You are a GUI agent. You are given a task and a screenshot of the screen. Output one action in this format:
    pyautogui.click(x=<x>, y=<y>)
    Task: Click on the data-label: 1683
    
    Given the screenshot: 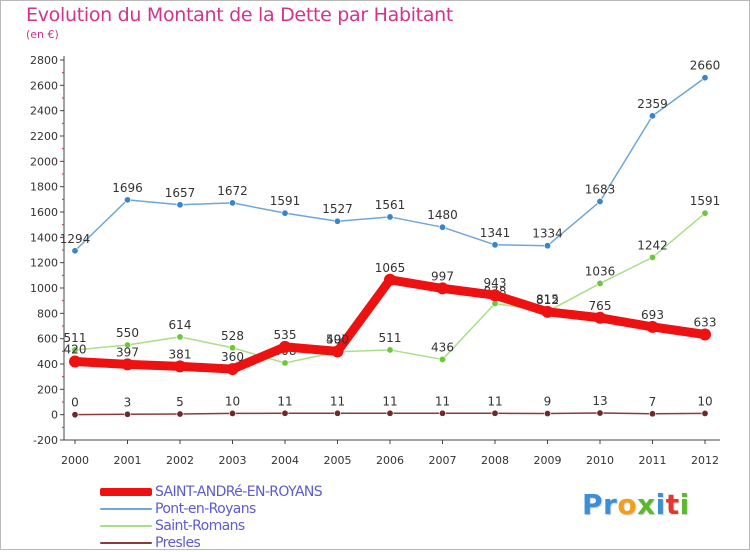 What is the action you would take?
    pyautogui.click(x=600, y=189)
    